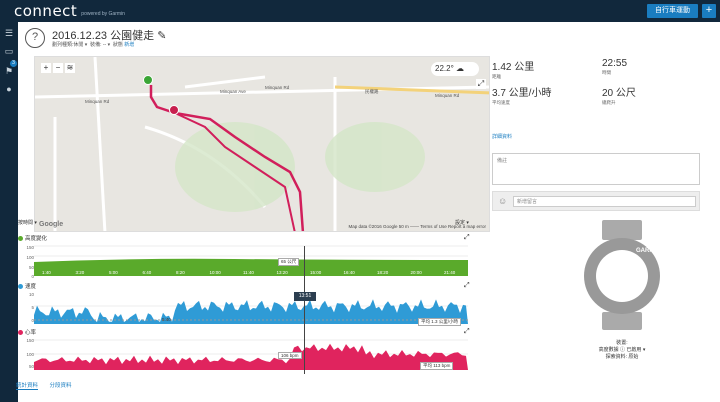  What do you see at coordinates (440, 322) in the screenshot?
I see `speed-average: 平均 1.3 公里/小時` at bounding box center [440, 322].